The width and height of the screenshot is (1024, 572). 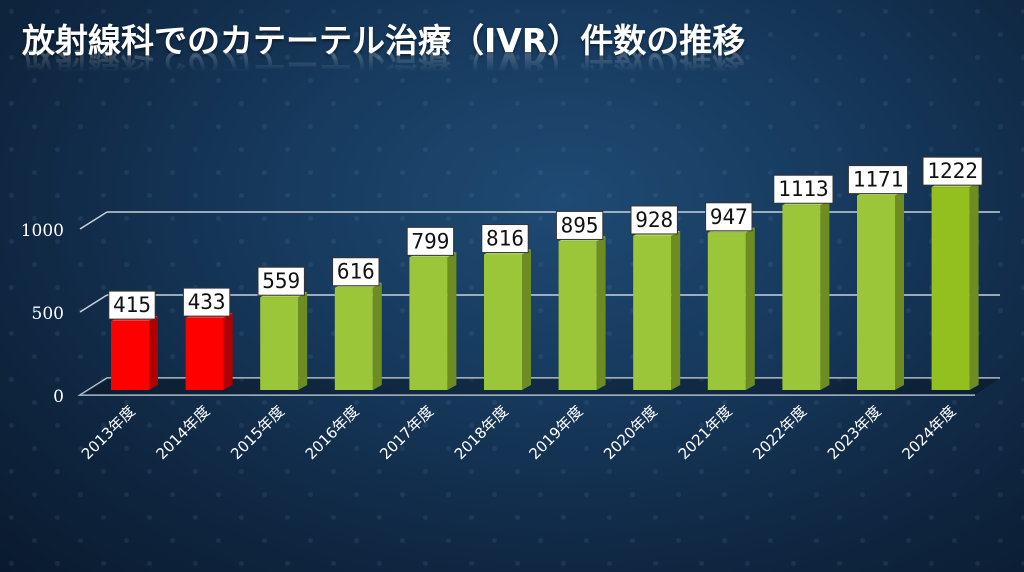 I want to click on x-tick-label: 2019年度, so click(x=555, y=432).